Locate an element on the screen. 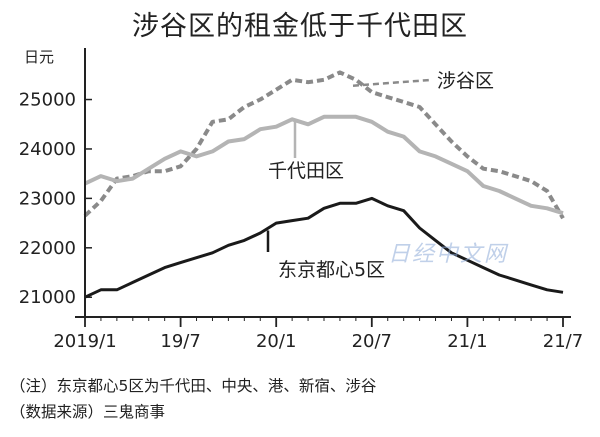  y-tick-label: 25000 is located at coordinates (47, 100).